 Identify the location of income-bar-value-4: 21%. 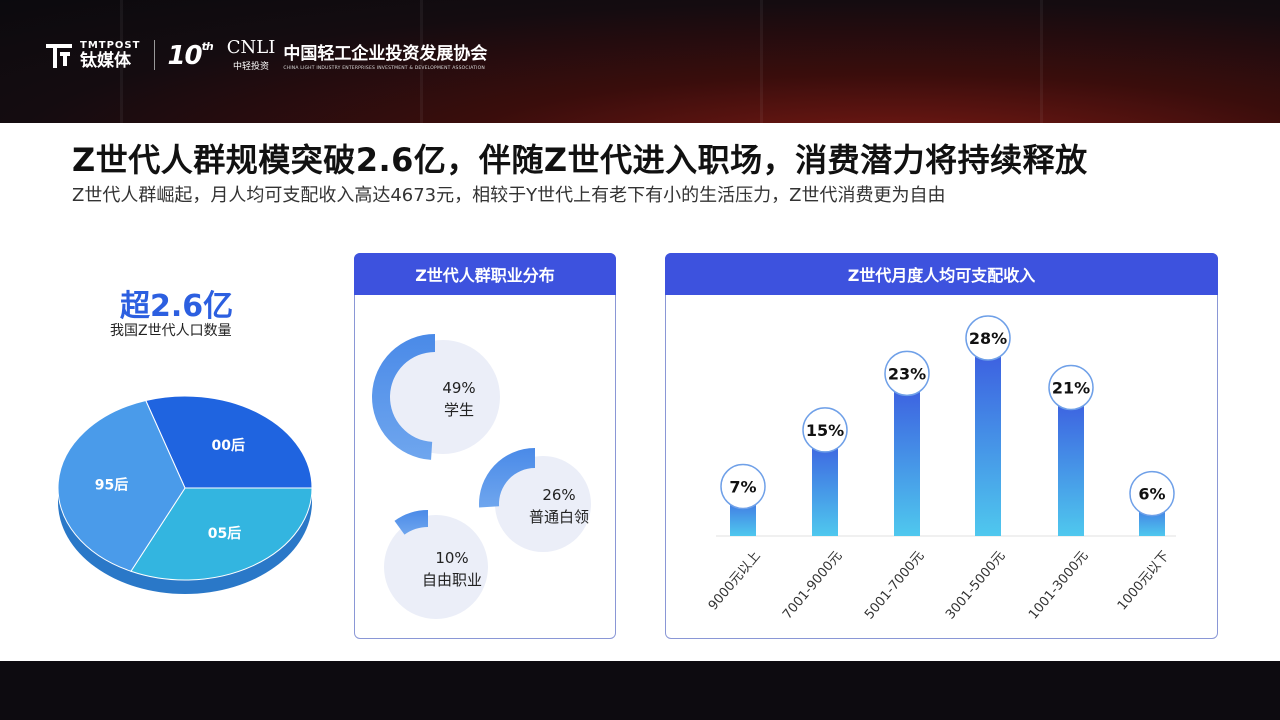
(1071, 388).